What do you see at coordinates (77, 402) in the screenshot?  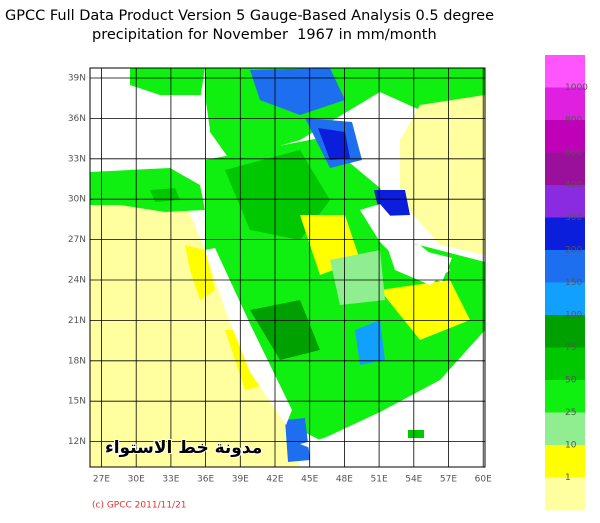 I see `lat-label: 15N` at bounding box center [77, 402].